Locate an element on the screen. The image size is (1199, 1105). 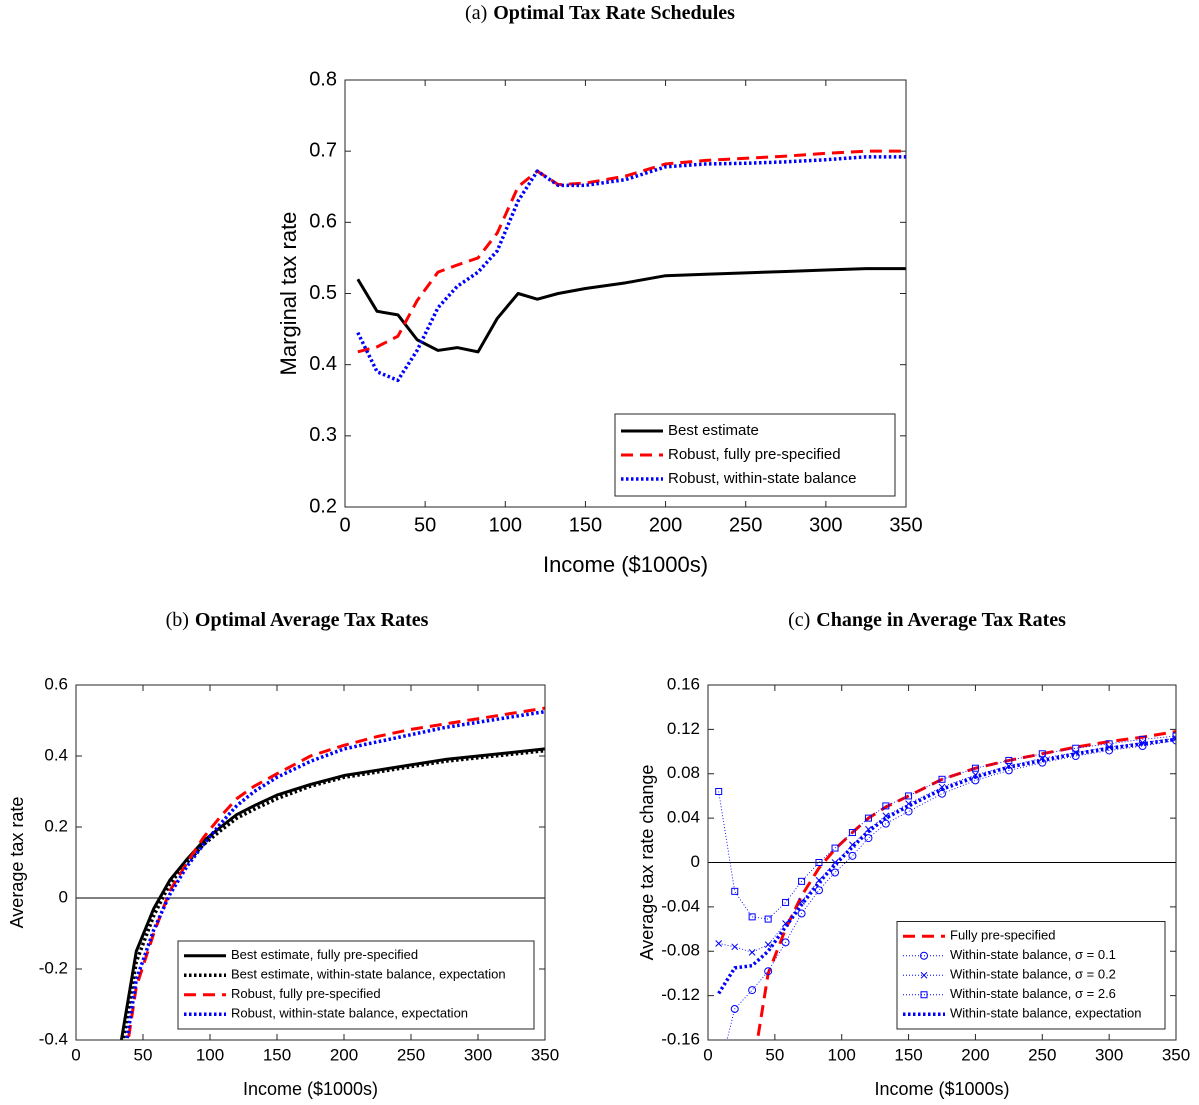
title-text: Optimal Tax Rate Schedules is located at coordinates (614, 13).